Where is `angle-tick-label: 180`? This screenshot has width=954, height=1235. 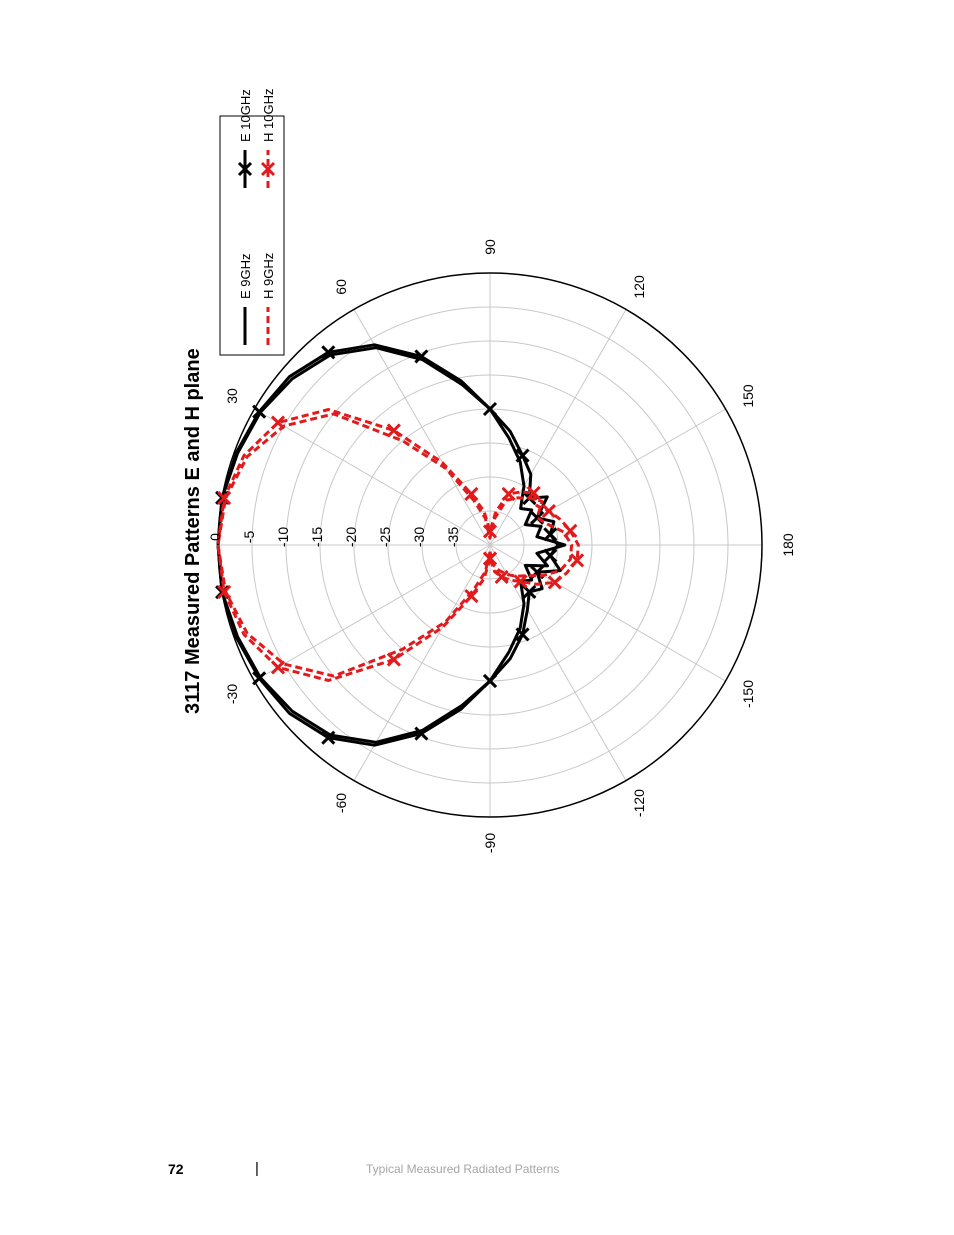 angle-tick-label: 180 is located at coordinates (788, 545).